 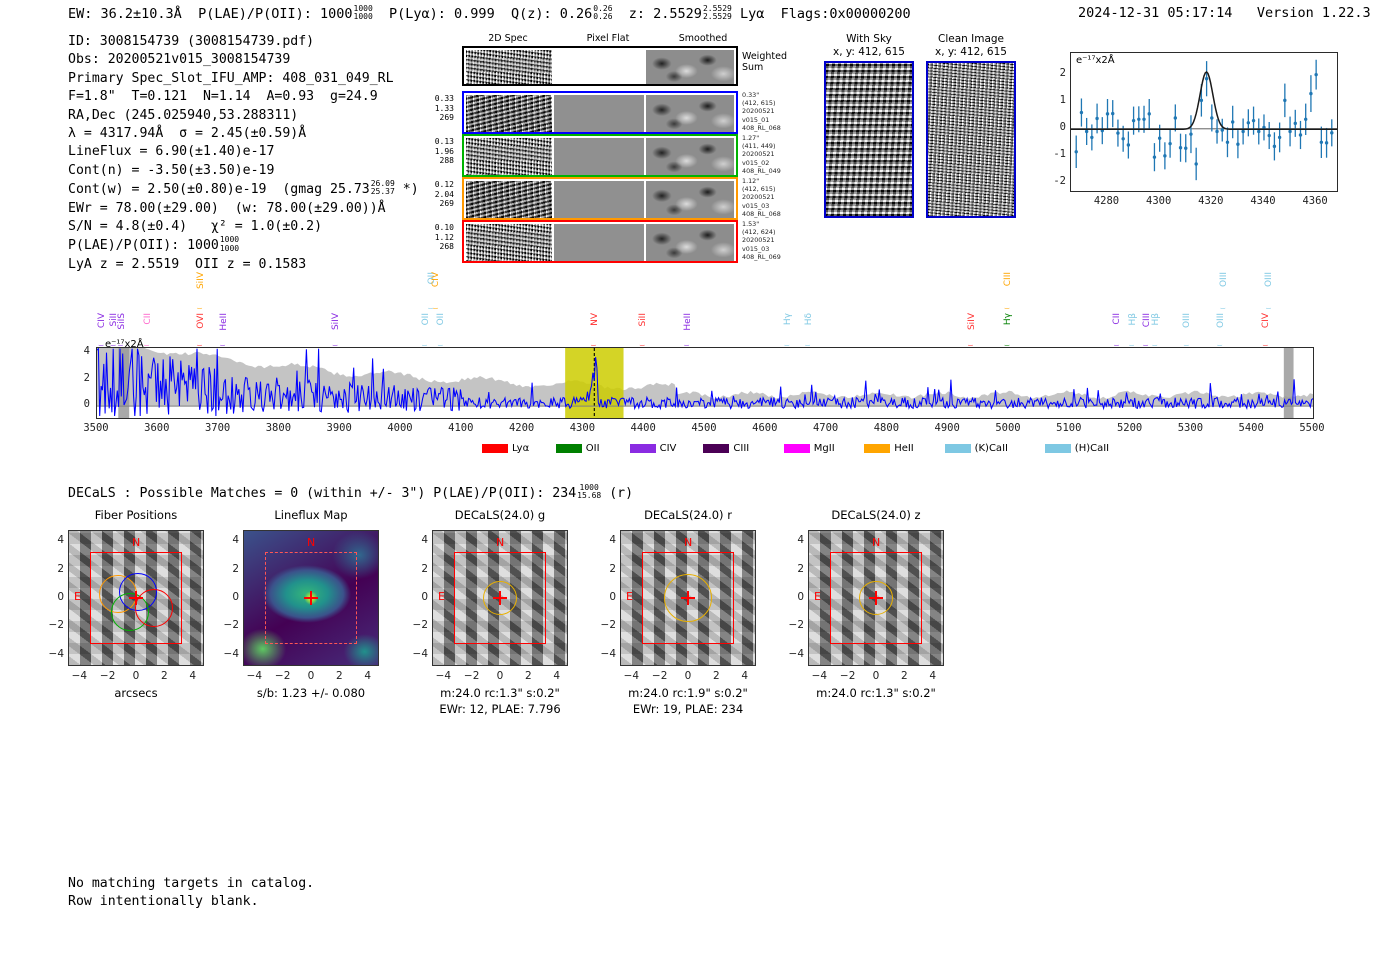 What do you see at coordinates (311, 515) in the screenshot?
I see `decals-panel-title: Lineflux Map` at bounding box center [311, 515].